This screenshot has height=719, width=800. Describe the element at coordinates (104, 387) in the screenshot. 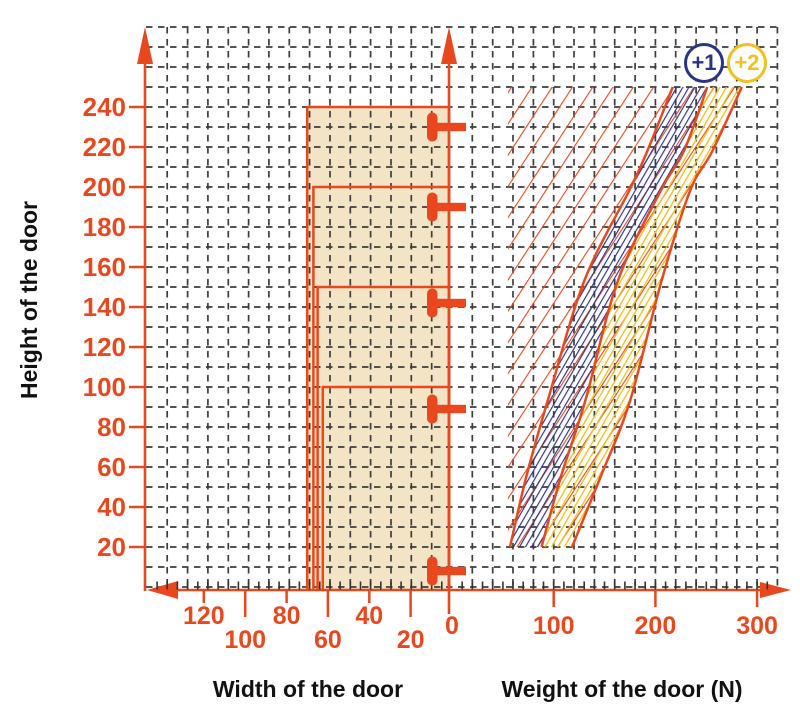

I see `y-tick-label: 100` at that location.